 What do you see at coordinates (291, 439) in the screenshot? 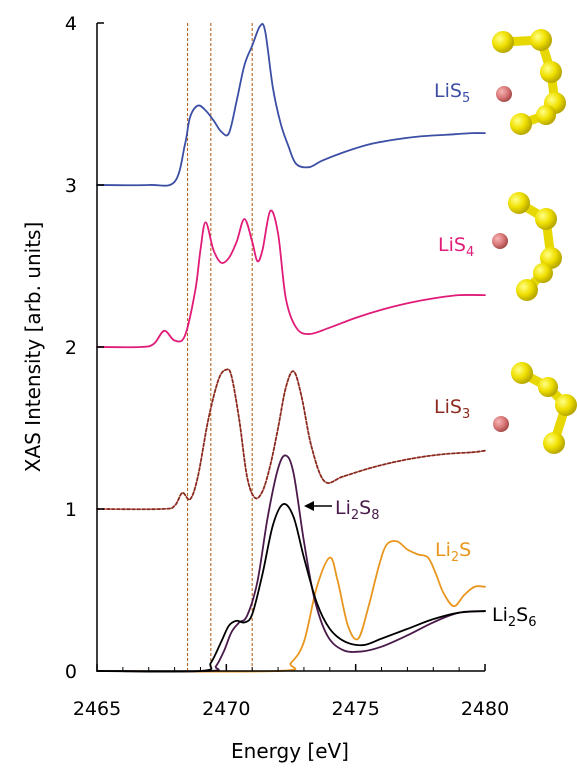
I see `series-line-lis3` at bounding box center [291, 439].